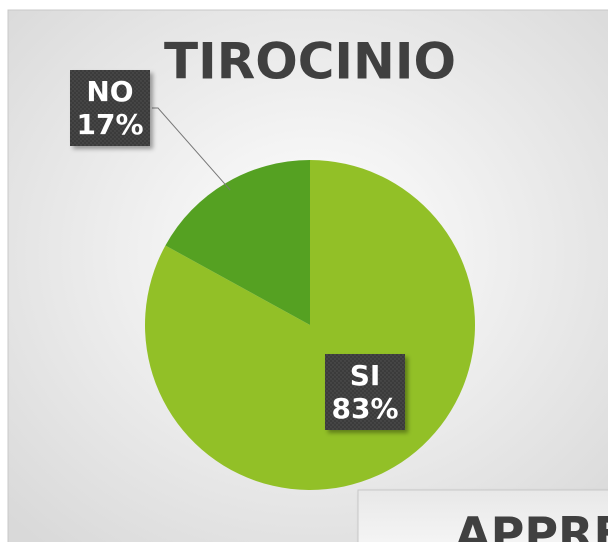 This screenshot has width=608, height=542. What do you see at coordinates (237, 242) in the screenshot?
I see `pie-slice` at bounding box center [237, 242].